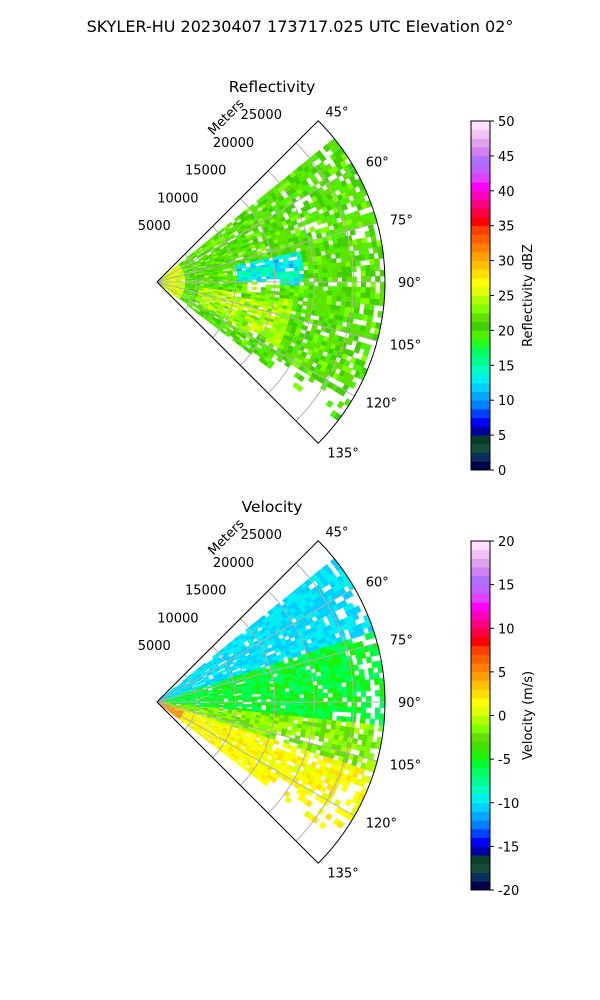 The height and width of the screenshot is (1000, 600). Describe the element at coordinates (271, 694) in the screenshot. I see `data-cells` at that location.